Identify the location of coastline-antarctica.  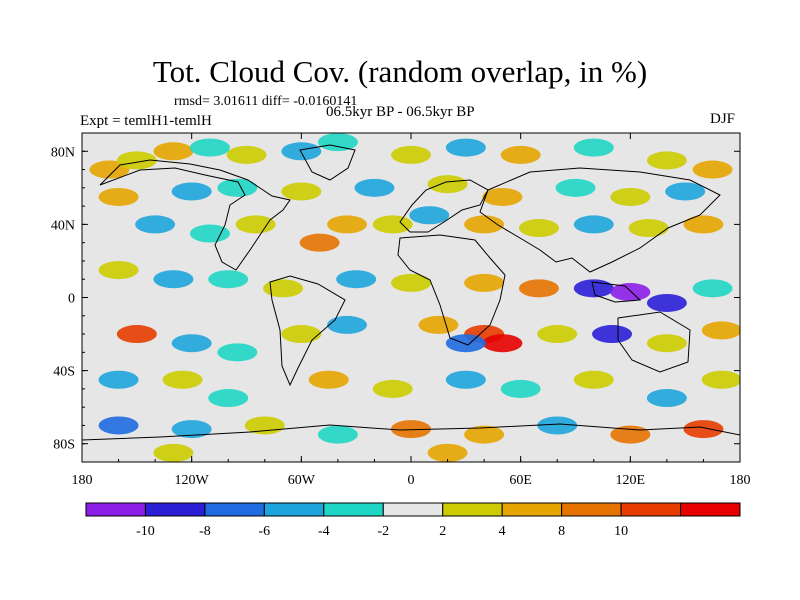
(411, 432).